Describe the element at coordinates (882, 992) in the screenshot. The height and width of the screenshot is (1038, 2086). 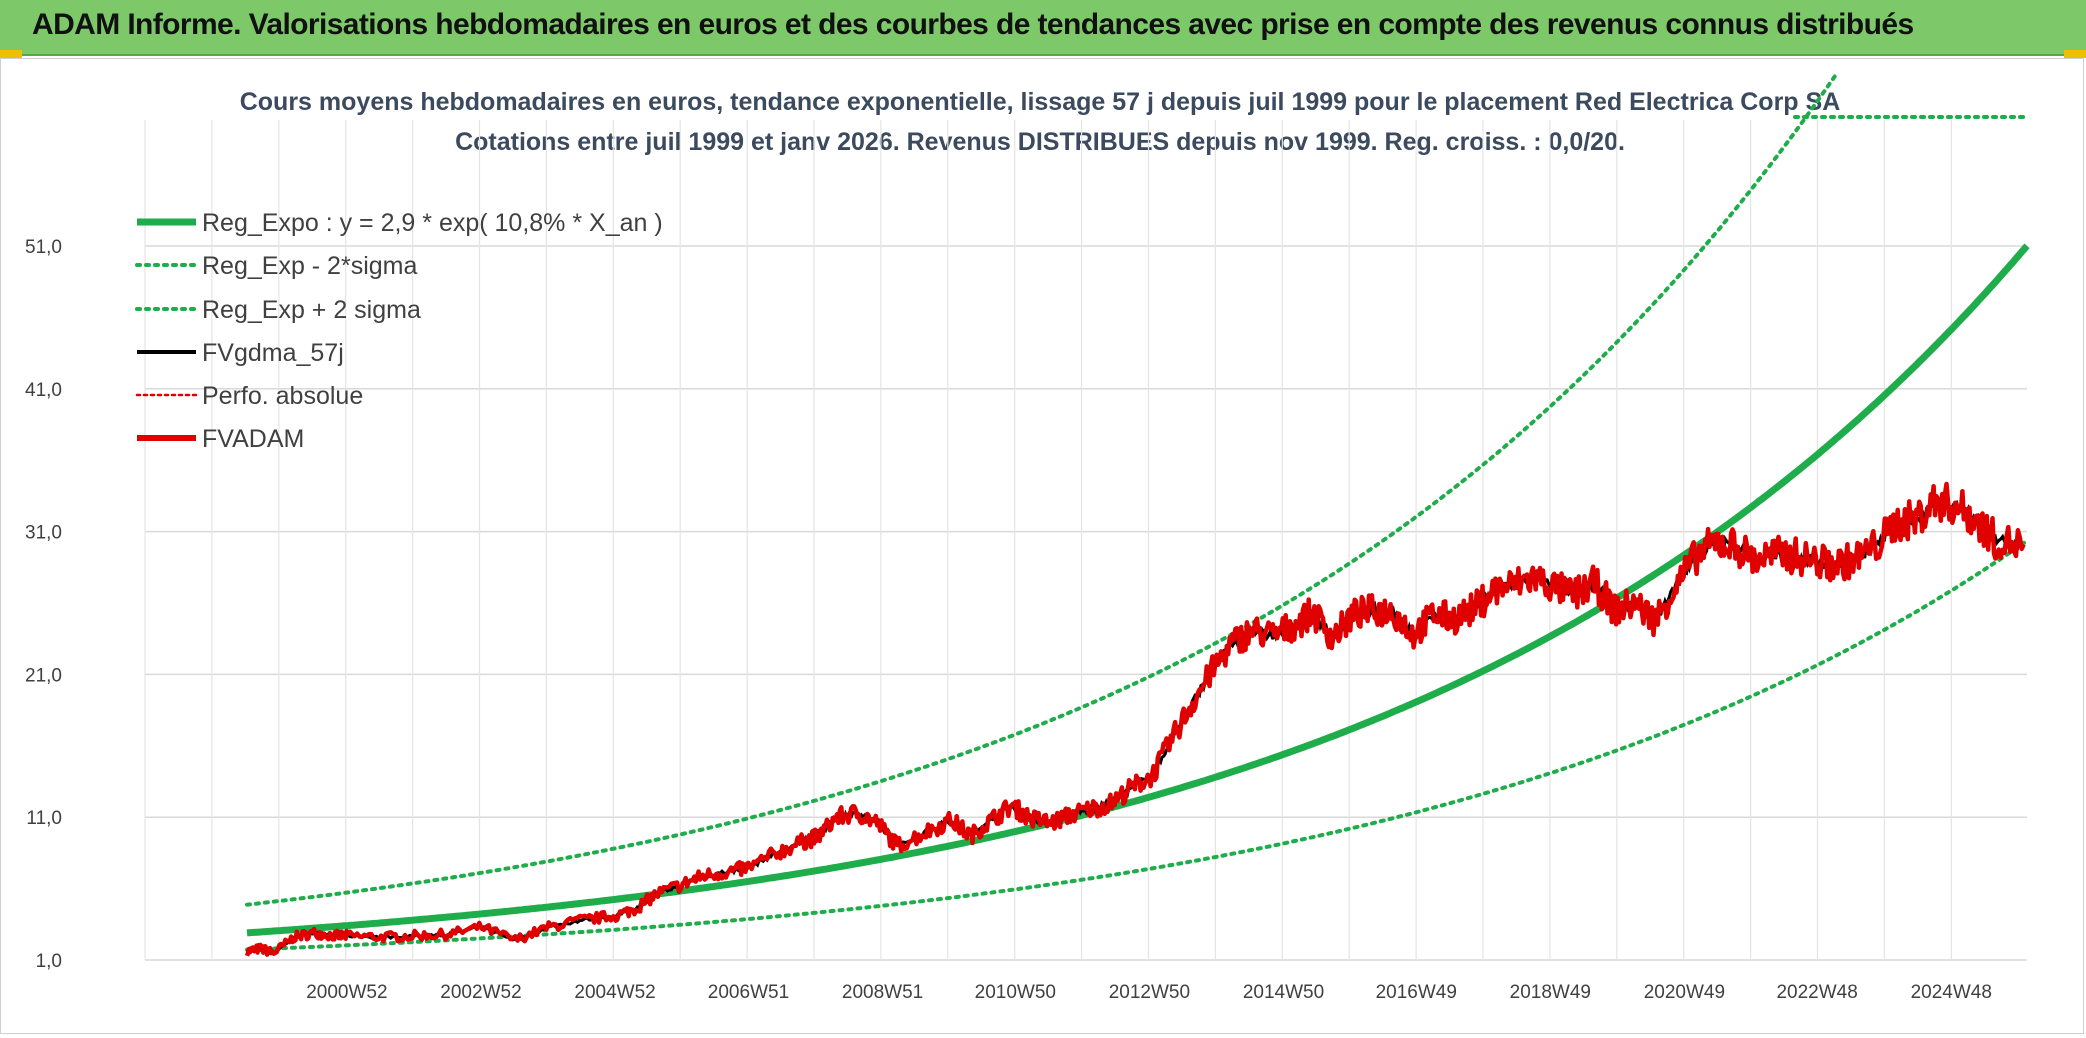
I see `x-tick-label: 2008W51` at that location.